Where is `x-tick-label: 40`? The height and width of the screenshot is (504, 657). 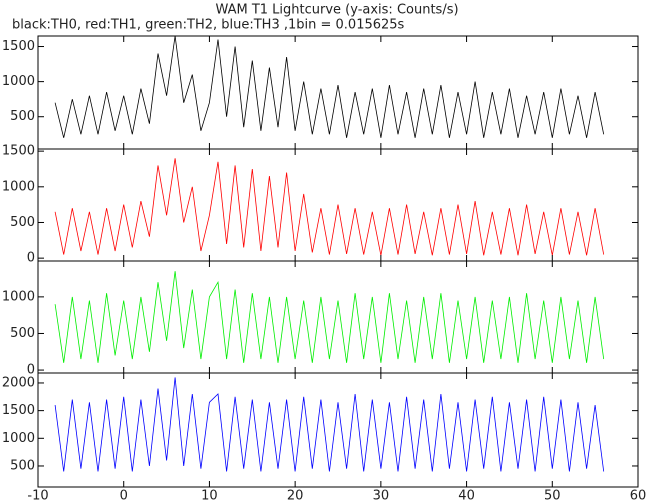
x-tick-label: 40 is located at coordinates (466, 496).